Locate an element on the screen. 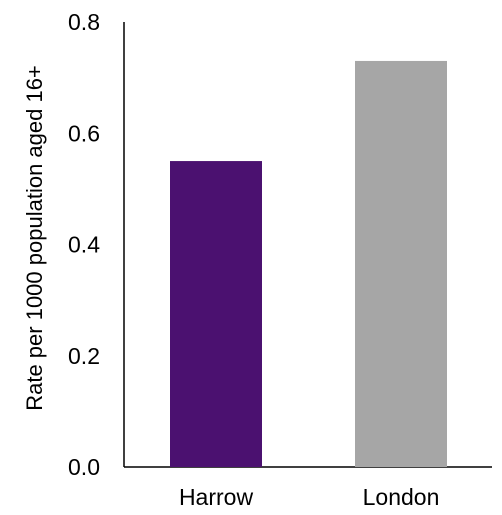 This screenshot has height=515, width=502. bar-harrow is located at coordinates (216, 314).